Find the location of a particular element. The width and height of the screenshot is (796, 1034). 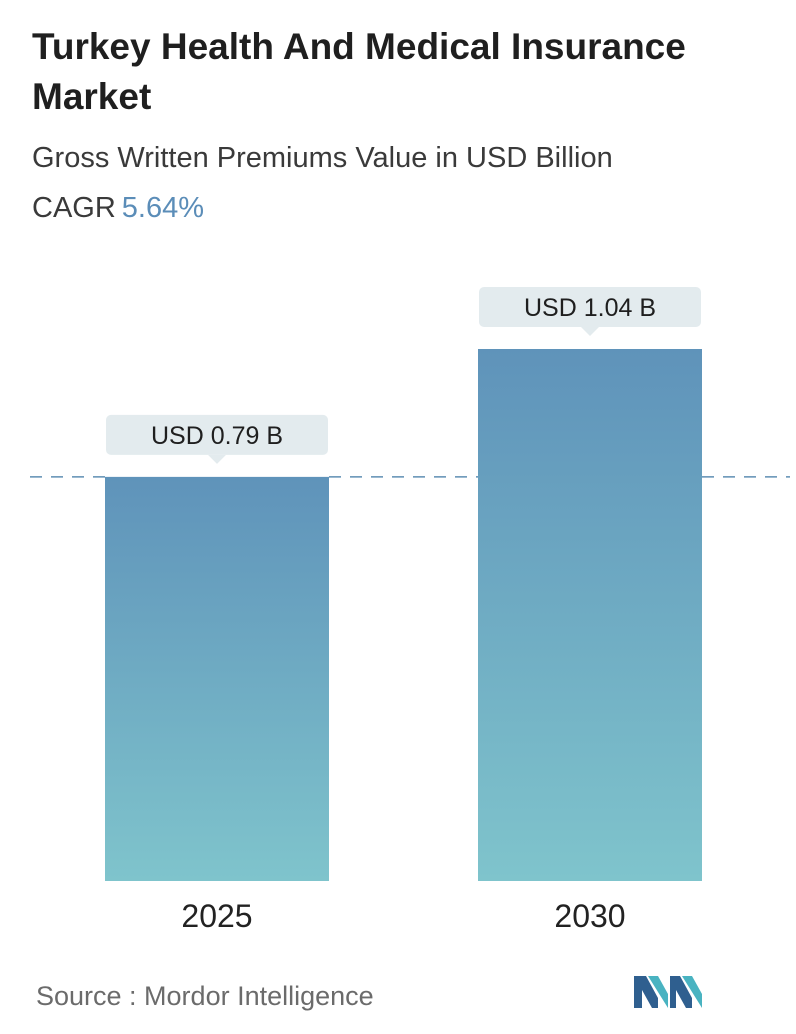

source-text: Source : Mordor Intelligence is located at coordinates (205, 996).